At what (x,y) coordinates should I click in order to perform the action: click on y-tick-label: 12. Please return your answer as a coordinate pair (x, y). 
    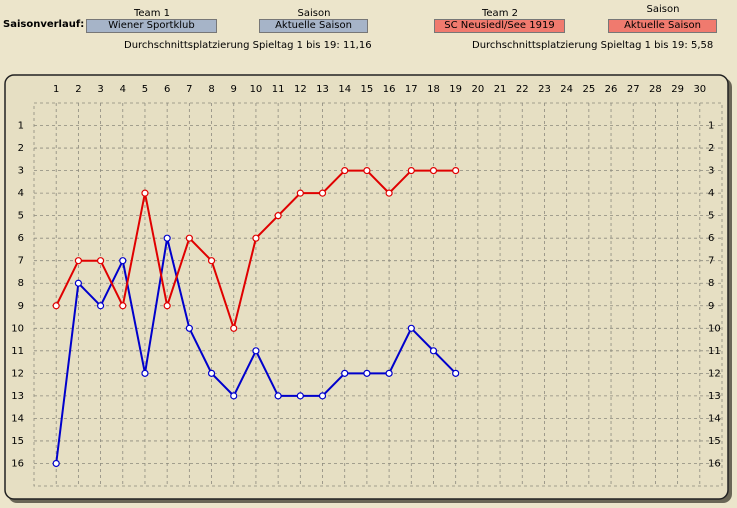
    Looking at the image, I should click on (17, 373).